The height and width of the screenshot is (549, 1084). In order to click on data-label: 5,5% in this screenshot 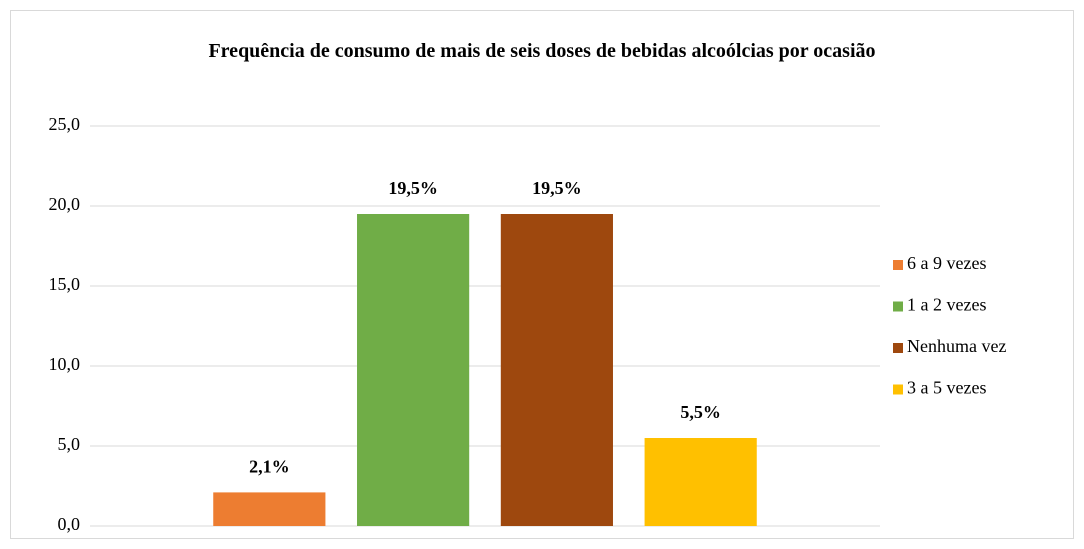, I will do `click(700, 412)`.